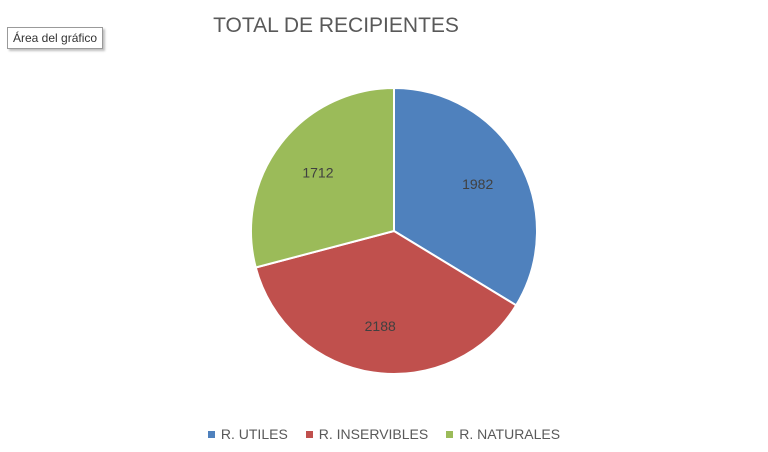 This screenshot has width=768, height=452. I want to click on legend-label-naturales: R. NATURALES, so click(510, 434).